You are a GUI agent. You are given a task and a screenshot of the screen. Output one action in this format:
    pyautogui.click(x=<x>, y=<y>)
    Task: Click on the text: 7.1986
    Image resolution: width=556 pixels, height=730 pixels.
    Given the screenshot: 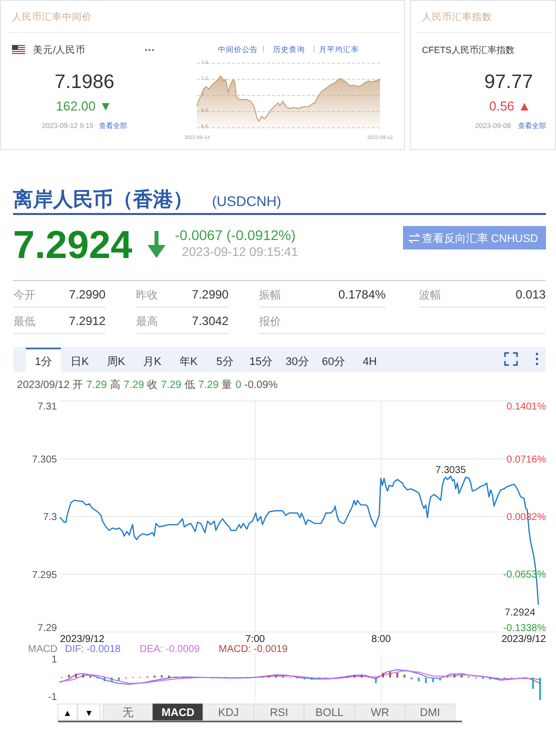 What is the action you would take?
    pyautogui.click(x=84, y=82)
    